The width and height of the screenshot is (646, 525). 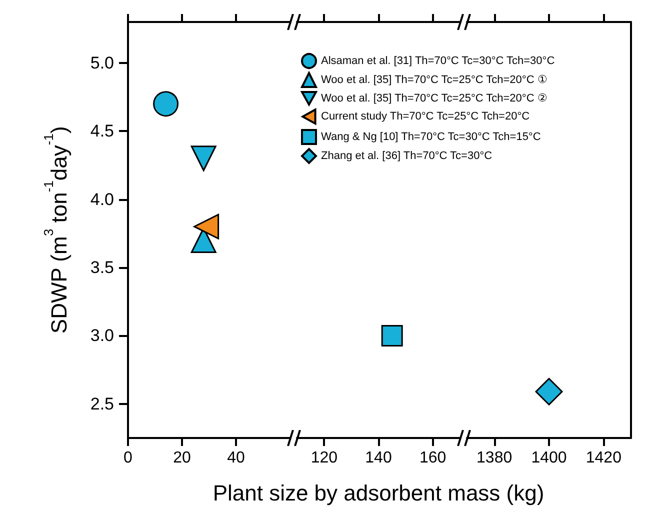 What do you see at coordinates (102, 268) in the screenshot?
I see `y-tick-label: 3.5` at bounding box center [102, 268].